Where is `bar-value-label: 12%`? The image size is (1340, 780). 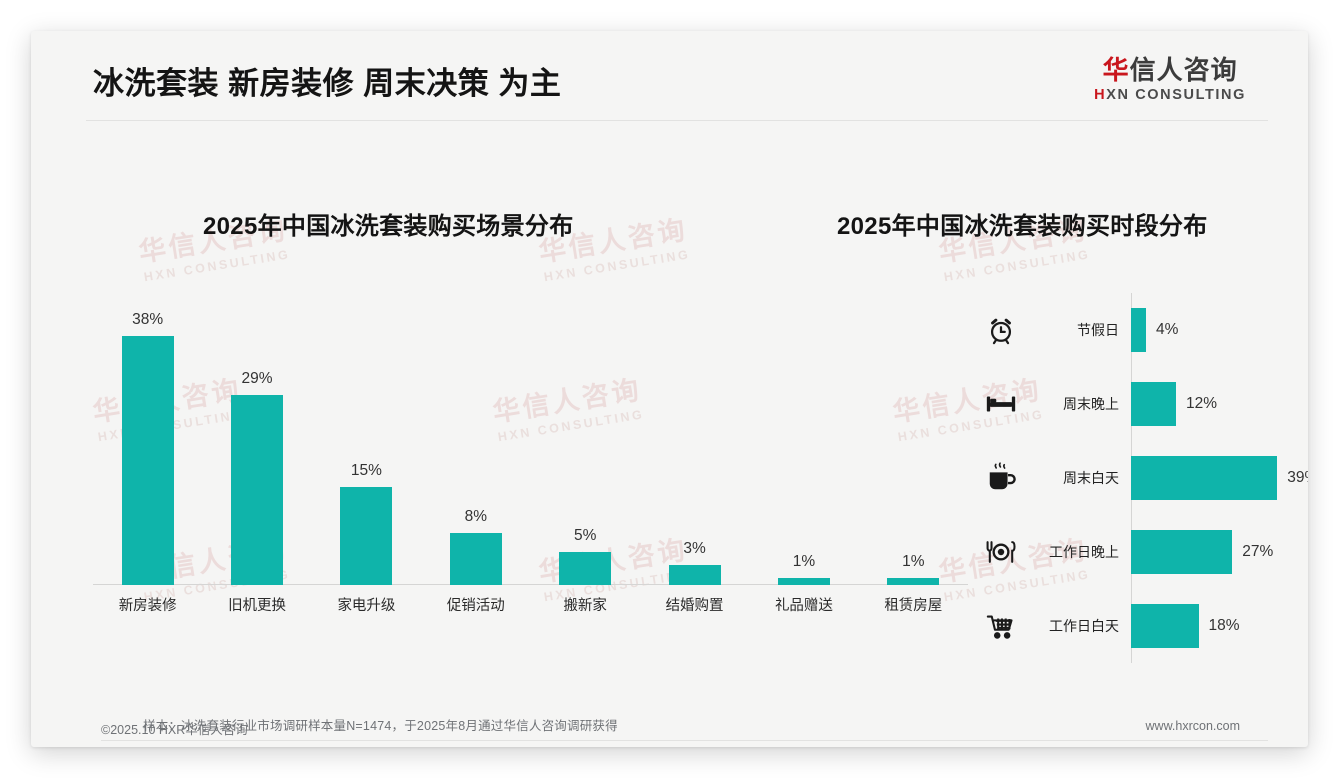
bar-value-label: 12% is located at coordinates (1202, 403).